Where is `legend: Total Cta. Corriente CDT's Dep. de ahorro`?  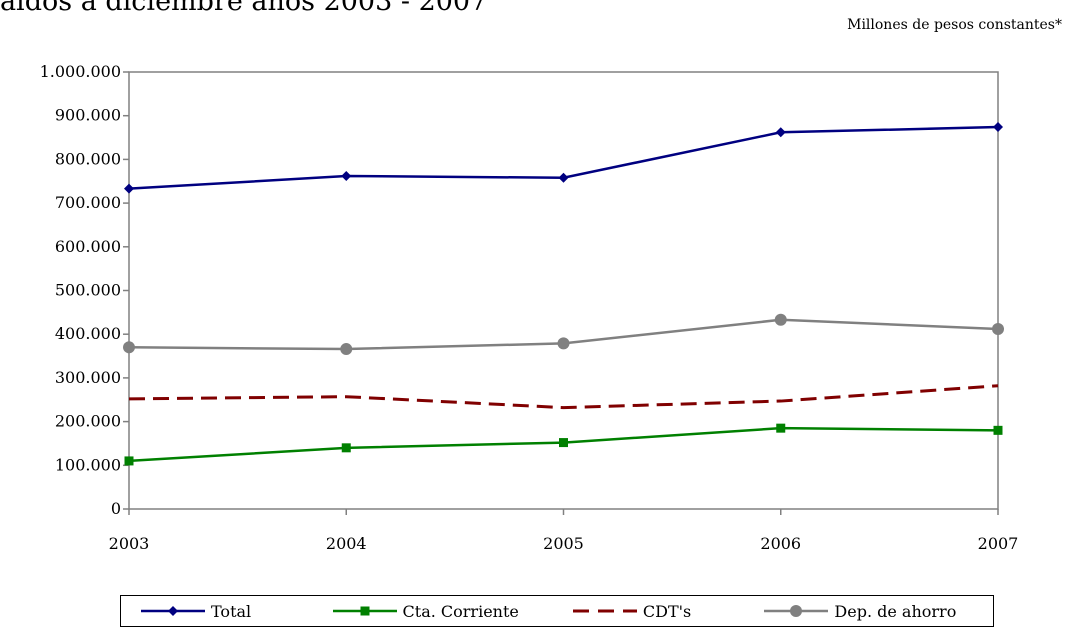
legend: Total Cta. Corriente CDT's Dep. de ahorro is located at coordinates (557, 611).